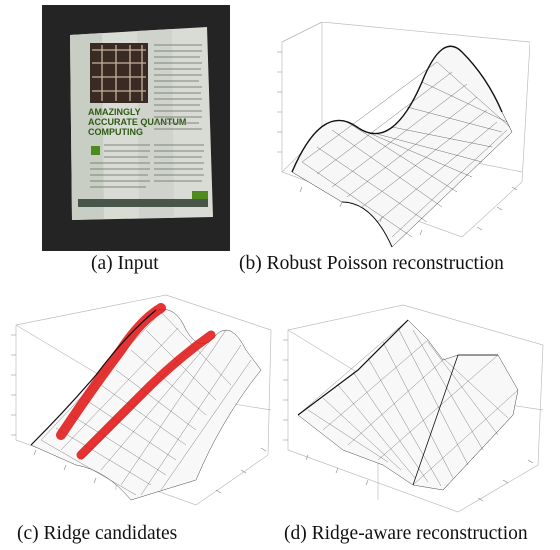 Image resolution: width=560 pixels, height=550 pixels. I want to click on caption-b: (b) Robust Poisson reconstruction, so click(371, 263).